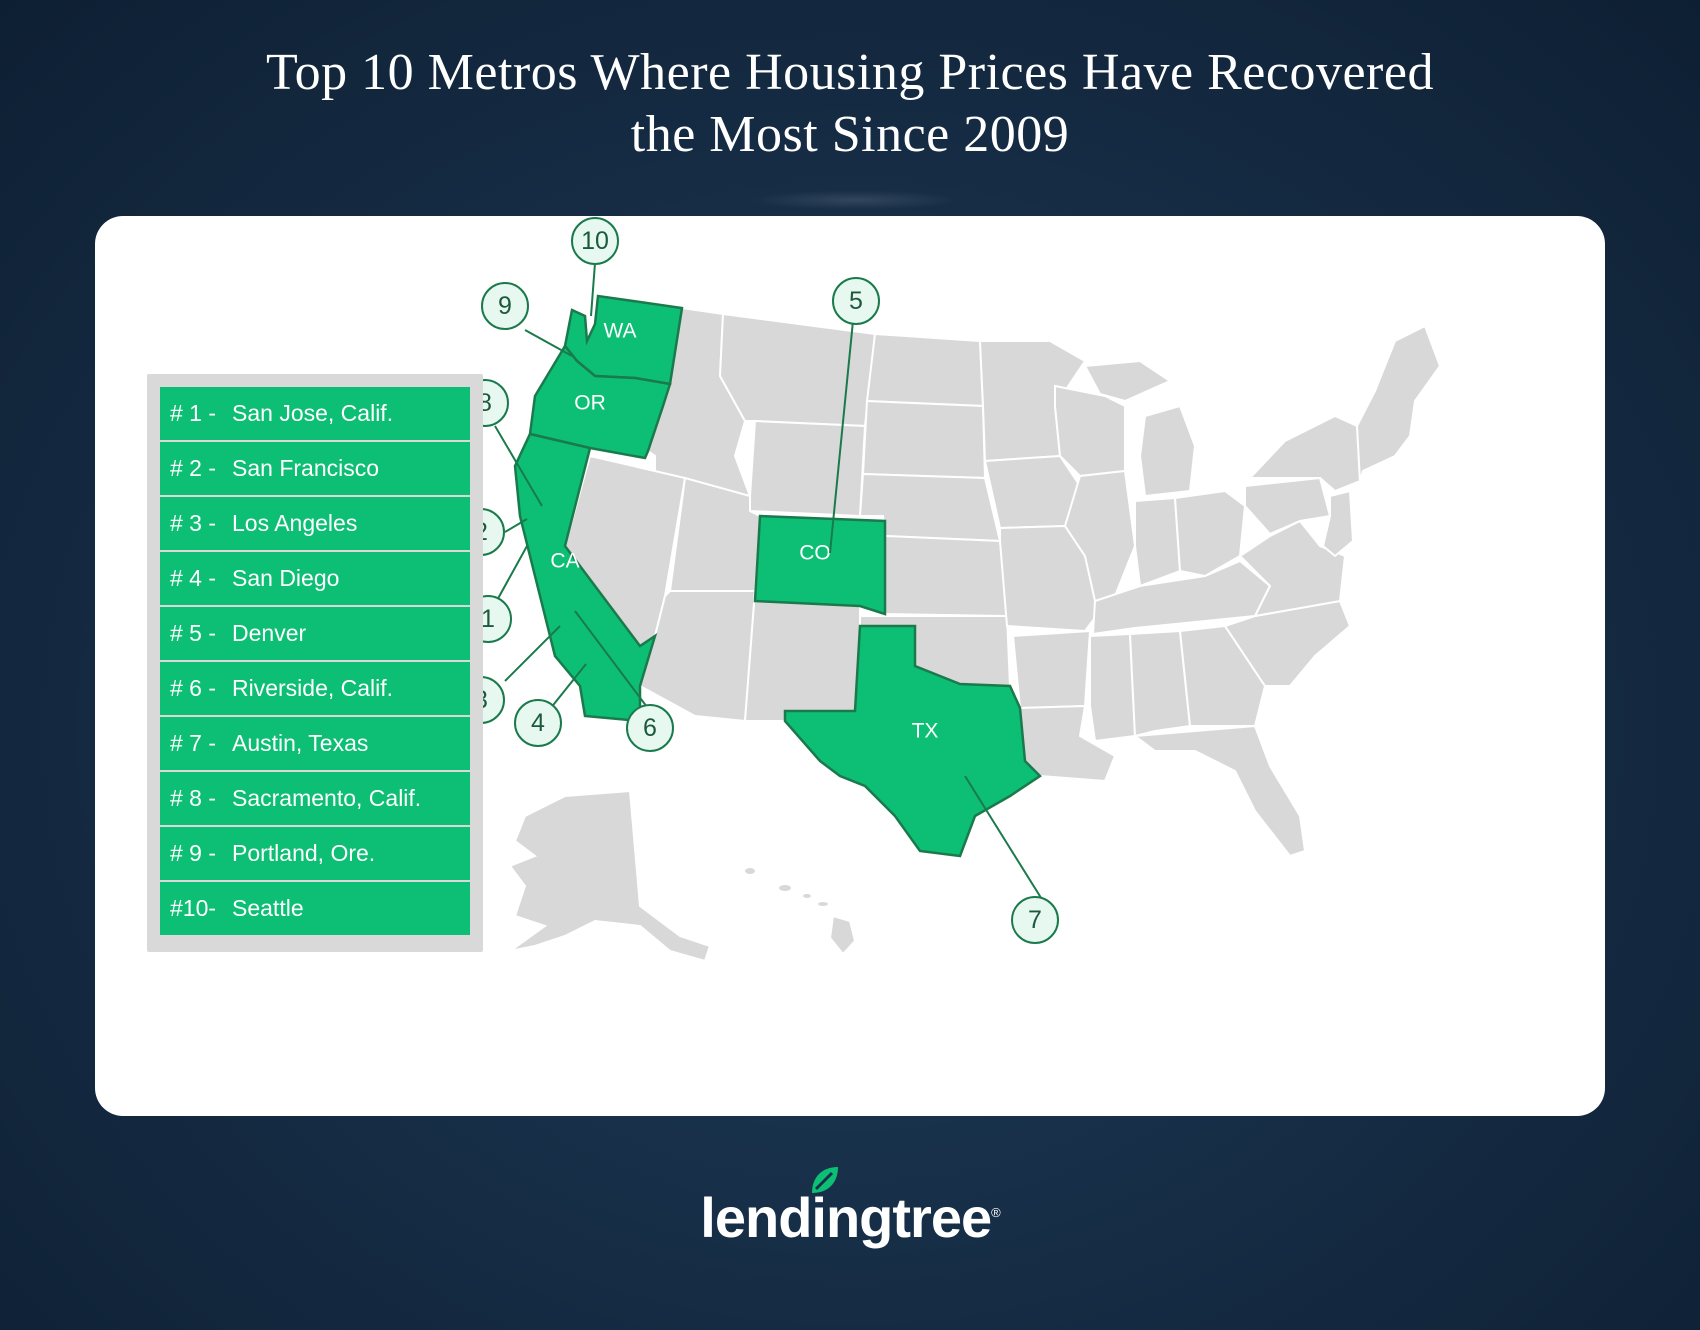 The height and width of the screenshot is (1330, 1700). What do you see at coordinates (1158, 542) in the screenshot?
I see `state-in` at bounding box center [1158, 542].